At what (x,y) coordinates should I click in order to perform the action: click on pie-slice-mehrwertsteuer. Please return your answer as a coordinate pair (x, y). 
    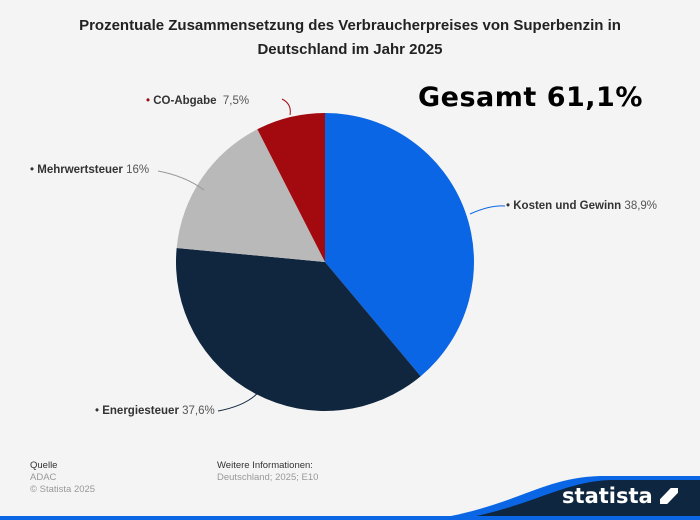
    Looking at the image, I should click on (250, 195).